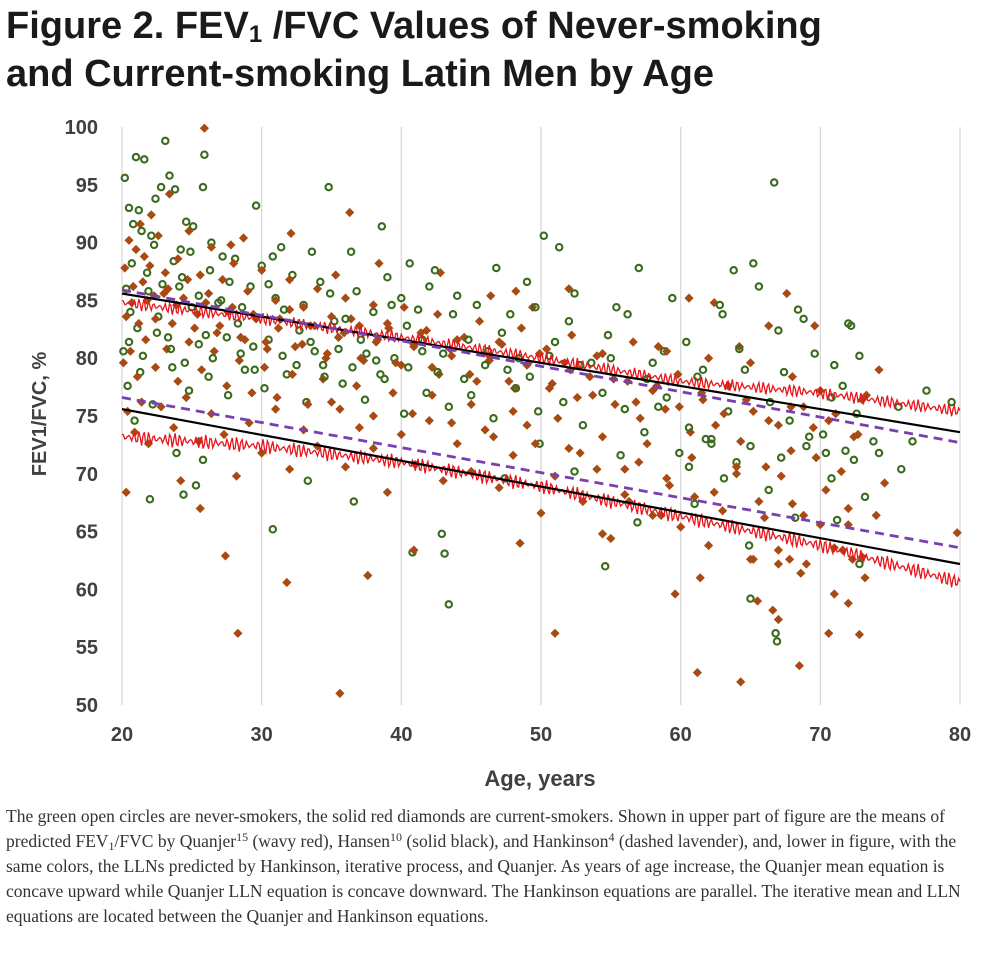  Describe the element at coordinates (360, 74) in the screenshot. I see `title-line2: and Current-smoking Latin Men by Age` at that location.